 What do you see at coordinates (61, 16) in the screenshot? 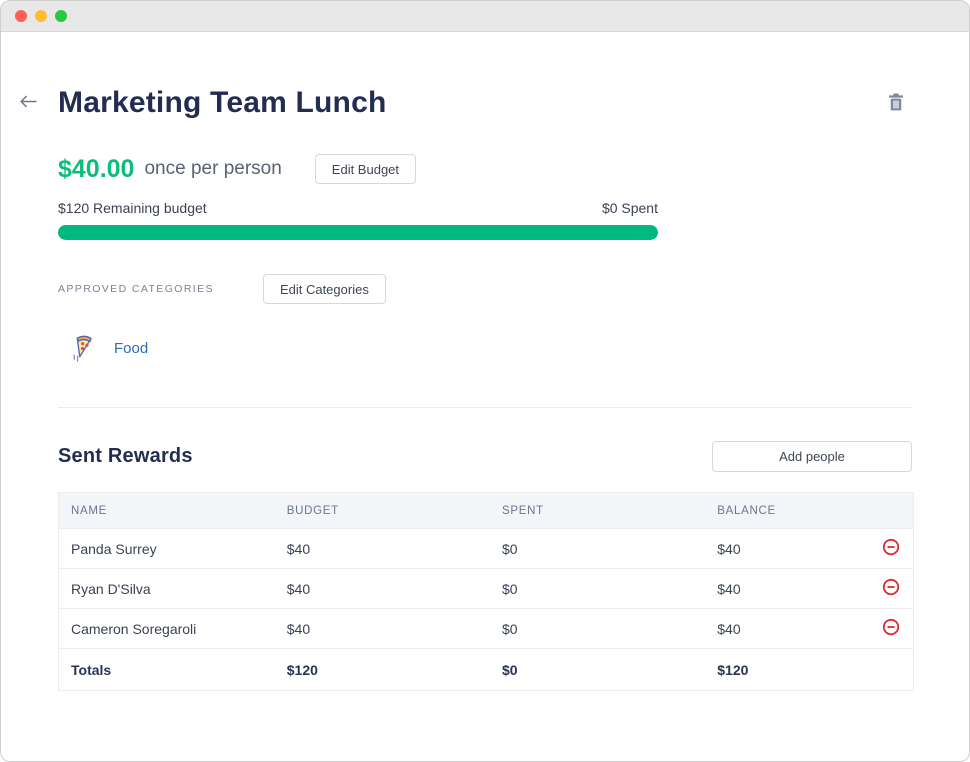
I see `zoom-window-button` at bounding box center [61, 16].